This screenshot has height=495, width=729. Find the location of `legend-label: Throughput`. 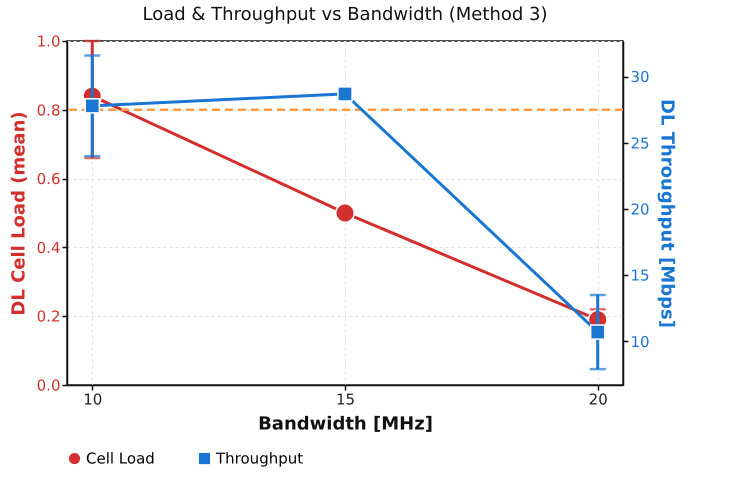

legend-label: Throughput is located at coordinates (259, 459).